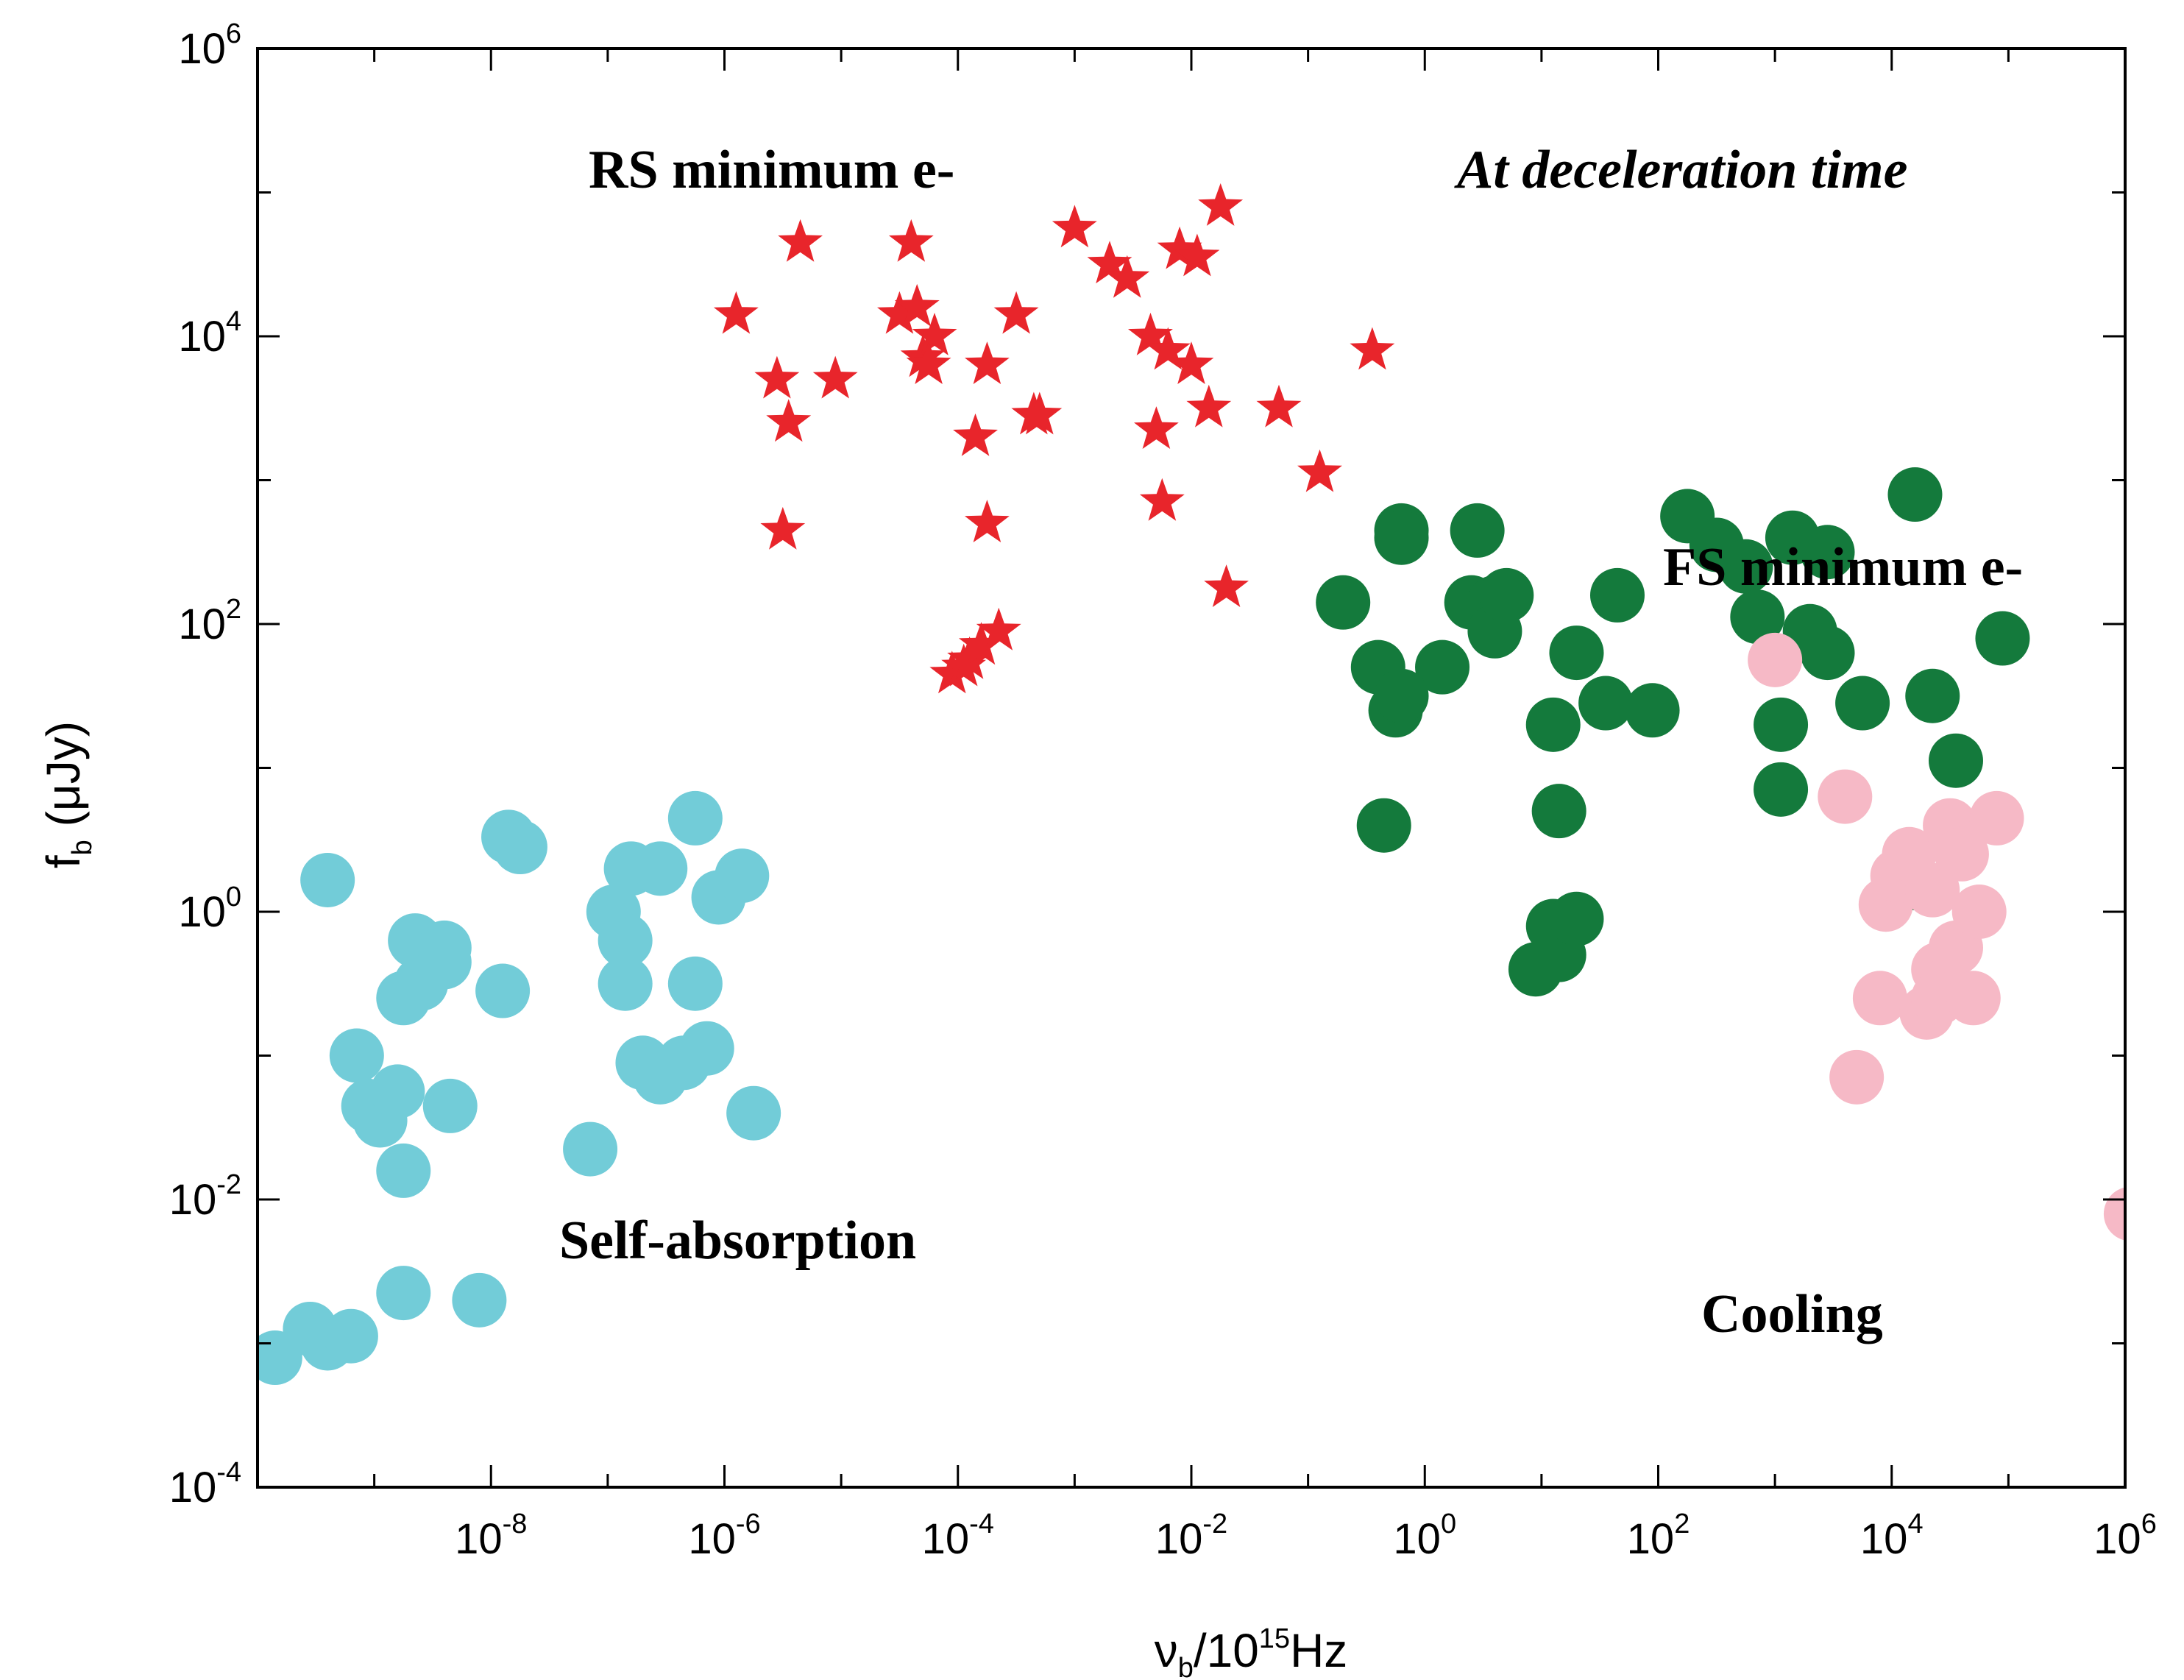 Image resolution: width=2184 pixels, height=1680 pixels. What do you see at coordinates (1680, 170) in the screenshot?
I see `annotation-deceleration-time: At deceleration time` at bounding box center [1680, 170].